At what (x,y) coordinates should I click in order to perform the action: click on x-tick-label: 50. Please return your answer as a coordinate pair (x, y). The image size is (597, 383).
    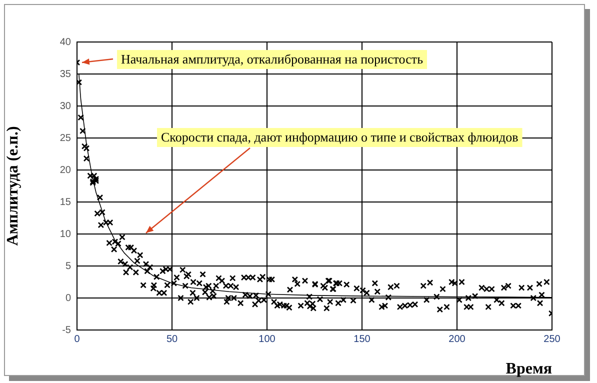
    Looking at the image, I should click on (172, 339).